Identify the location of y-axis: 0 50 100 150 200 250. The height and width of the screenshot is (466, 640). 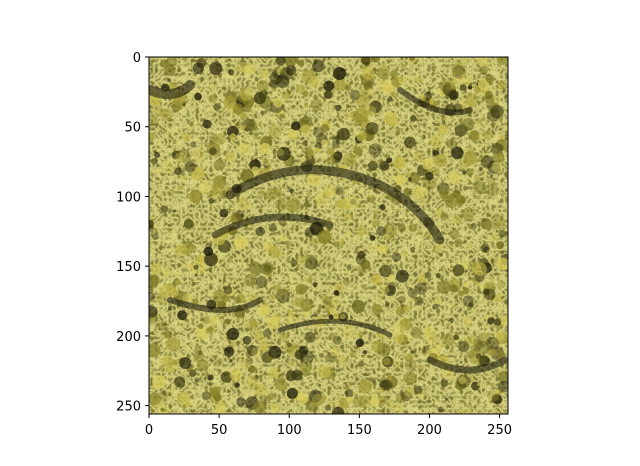
(132, 233).